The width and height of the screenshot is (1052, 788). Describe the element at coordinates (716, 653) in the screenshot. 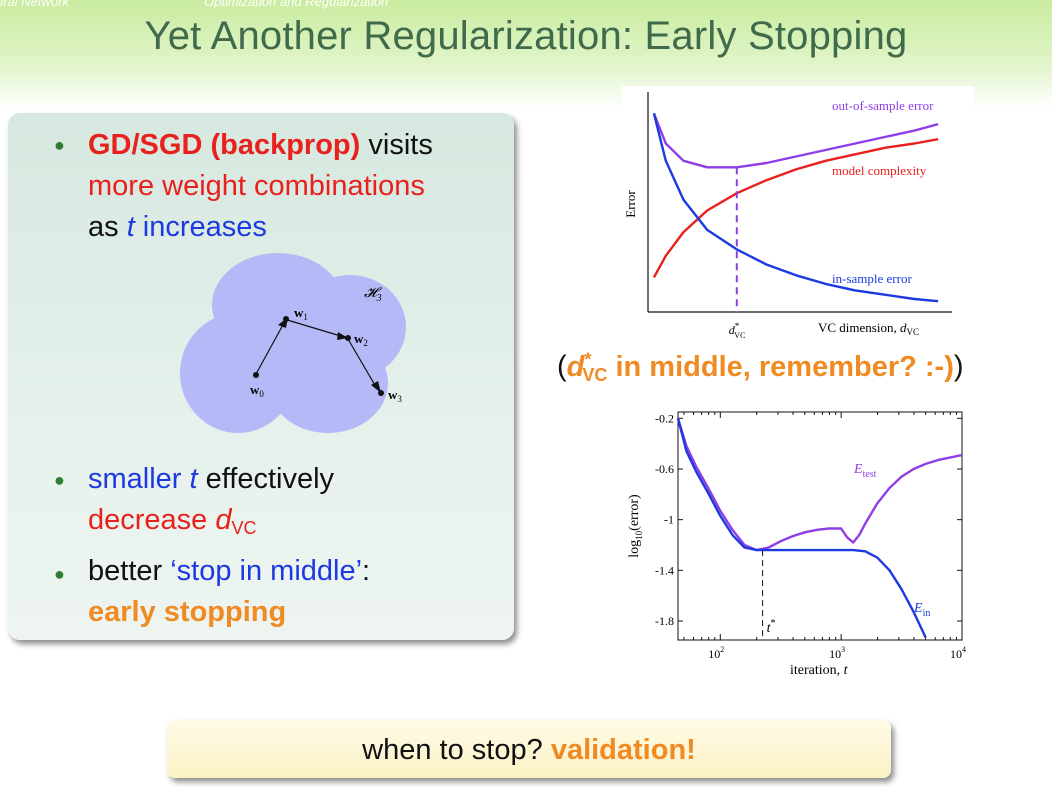

I see `x-tick-label: 10²` at that location.